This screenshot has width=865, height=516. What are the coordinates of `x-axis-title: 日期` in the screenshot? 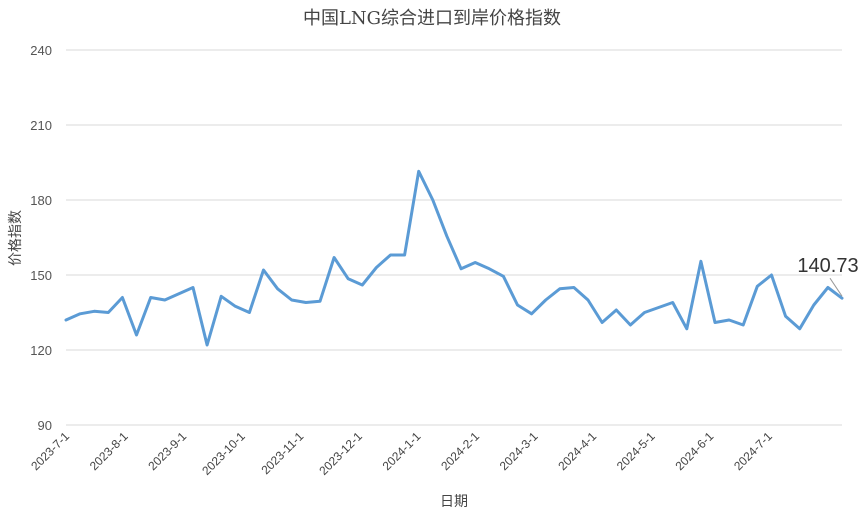 It's located at (454, 502).